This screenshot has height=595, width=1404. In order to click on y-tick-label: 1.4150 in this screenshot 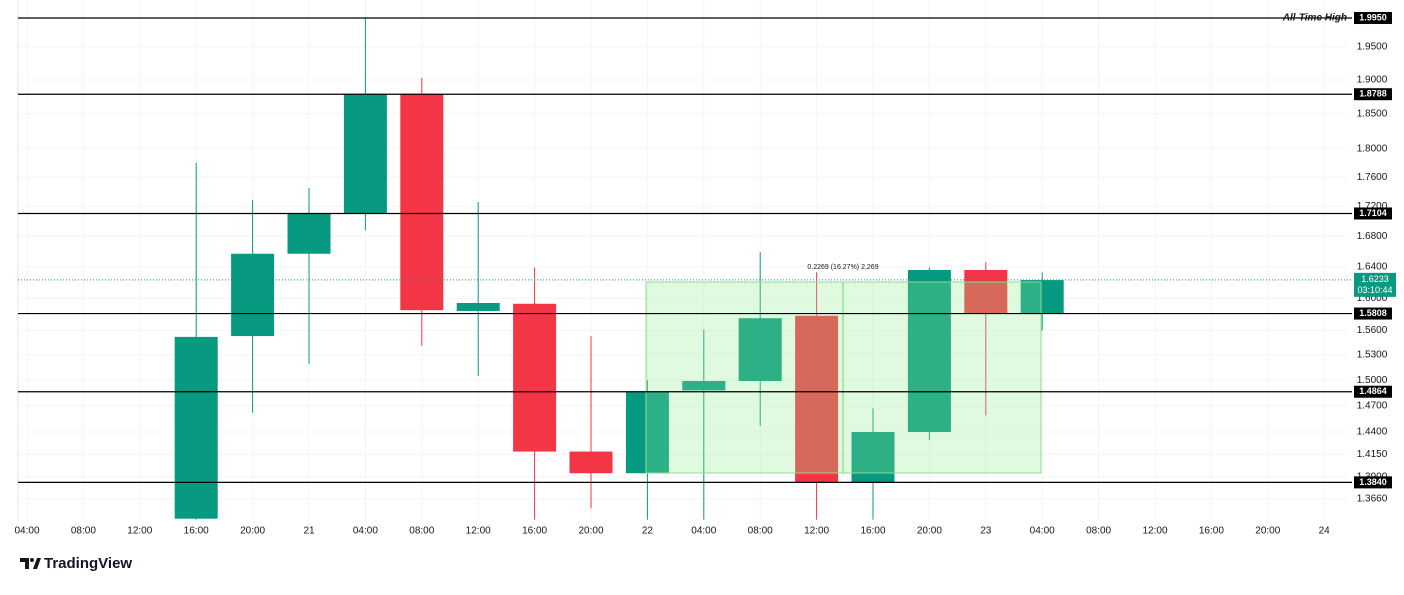, I will do `click(1372, 454)`.